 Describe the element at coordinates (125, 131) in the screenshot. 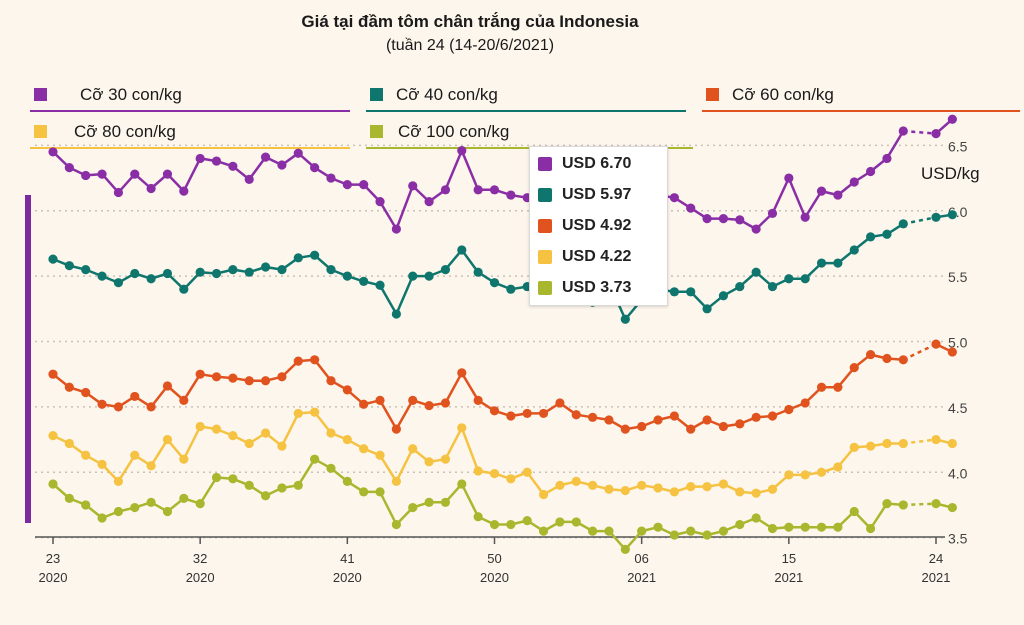

I see `legend-label: Cỡ 80 con/kg` at that location.